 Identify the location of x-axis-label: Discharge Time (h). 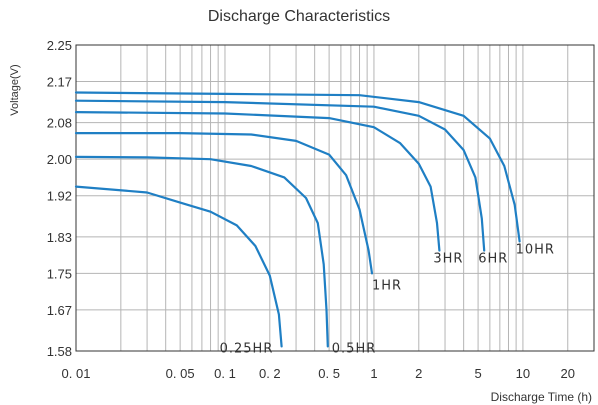
(541, 397).